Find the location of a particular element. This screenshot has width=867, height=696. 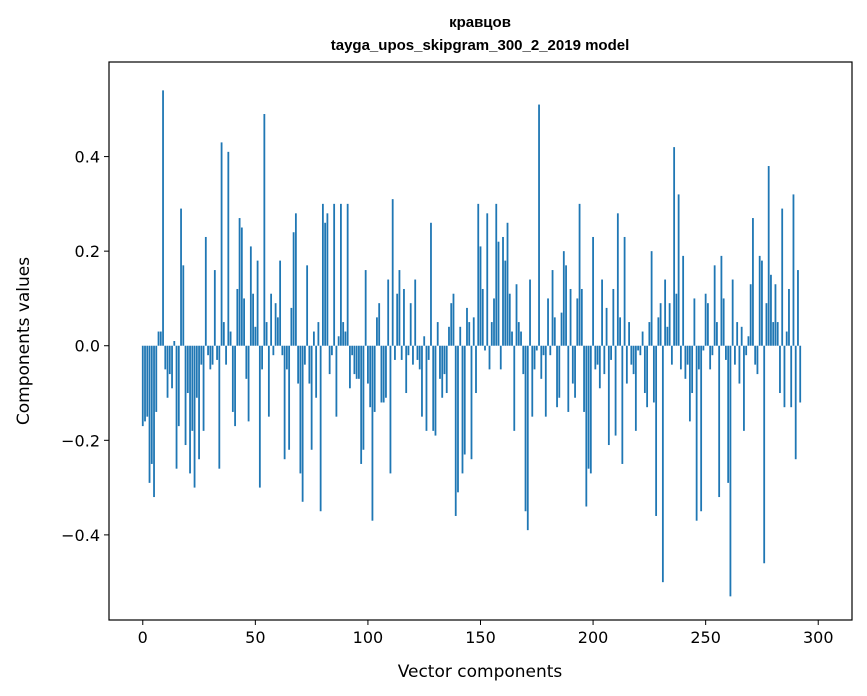

x-tick-label: 50 is located at coordinates (255, 637).